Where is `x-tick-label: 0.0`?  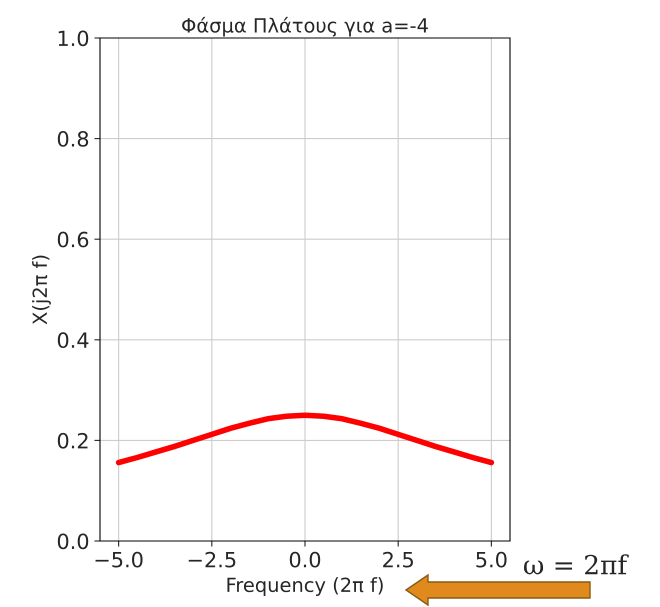 x-tick-label: 0.0 is located at coordinates (305, 560).